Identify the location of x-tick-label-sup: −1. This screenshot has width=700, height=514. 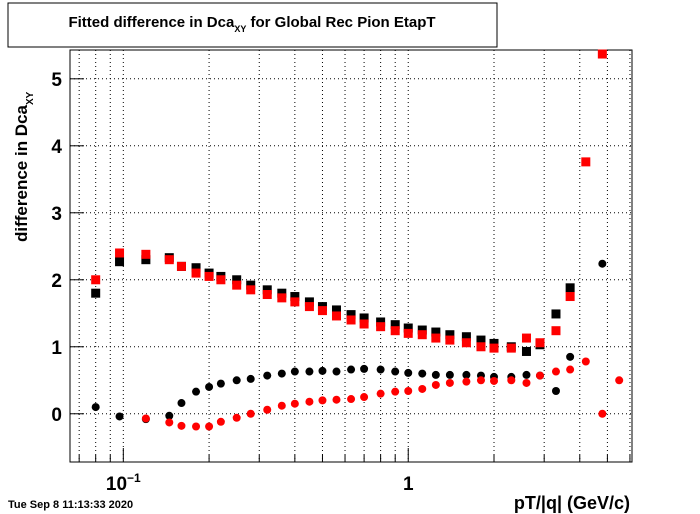
(134, 478).